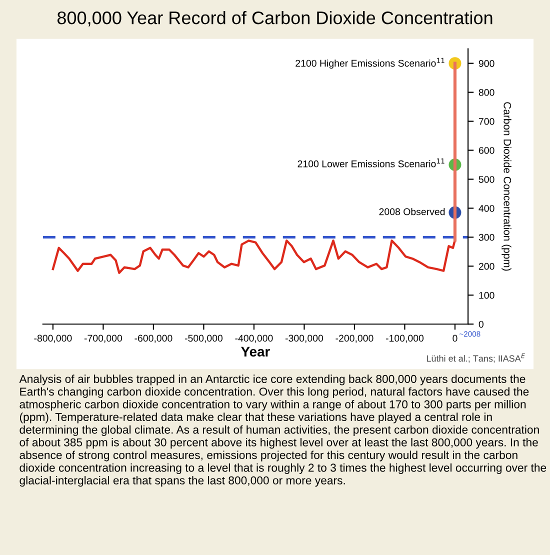  What do you see at coordinates (355, 338) in the screenshot?
I see `x-tick-label: -200,000` at bounding box center [355, 338].